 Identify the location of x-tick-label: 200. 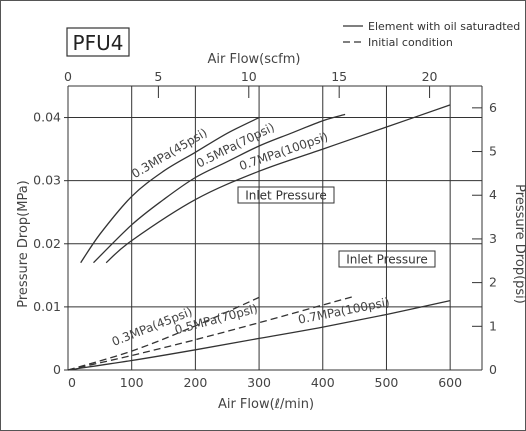
(195, 382).